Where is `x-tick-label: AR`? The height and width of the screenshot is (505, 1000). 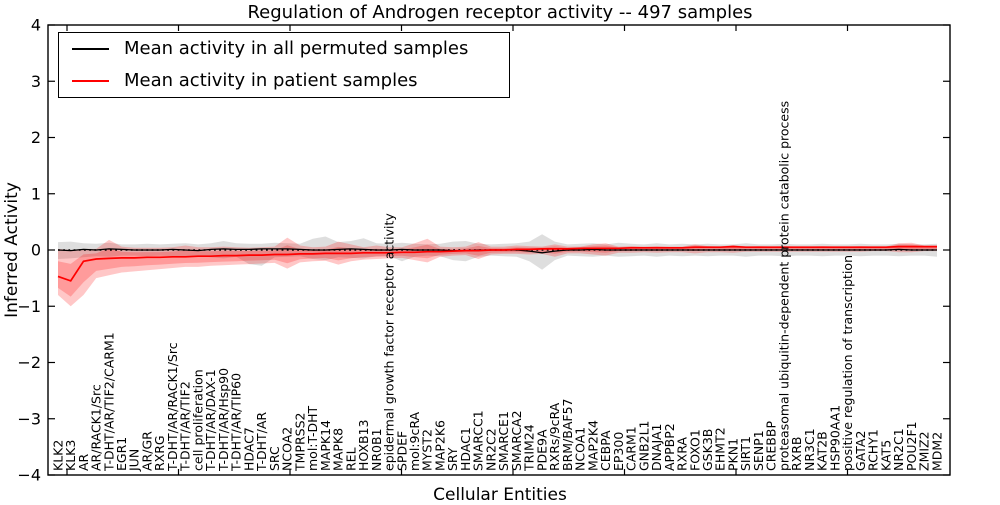 x-tick-label: AR is located at coordinates (83, 462).